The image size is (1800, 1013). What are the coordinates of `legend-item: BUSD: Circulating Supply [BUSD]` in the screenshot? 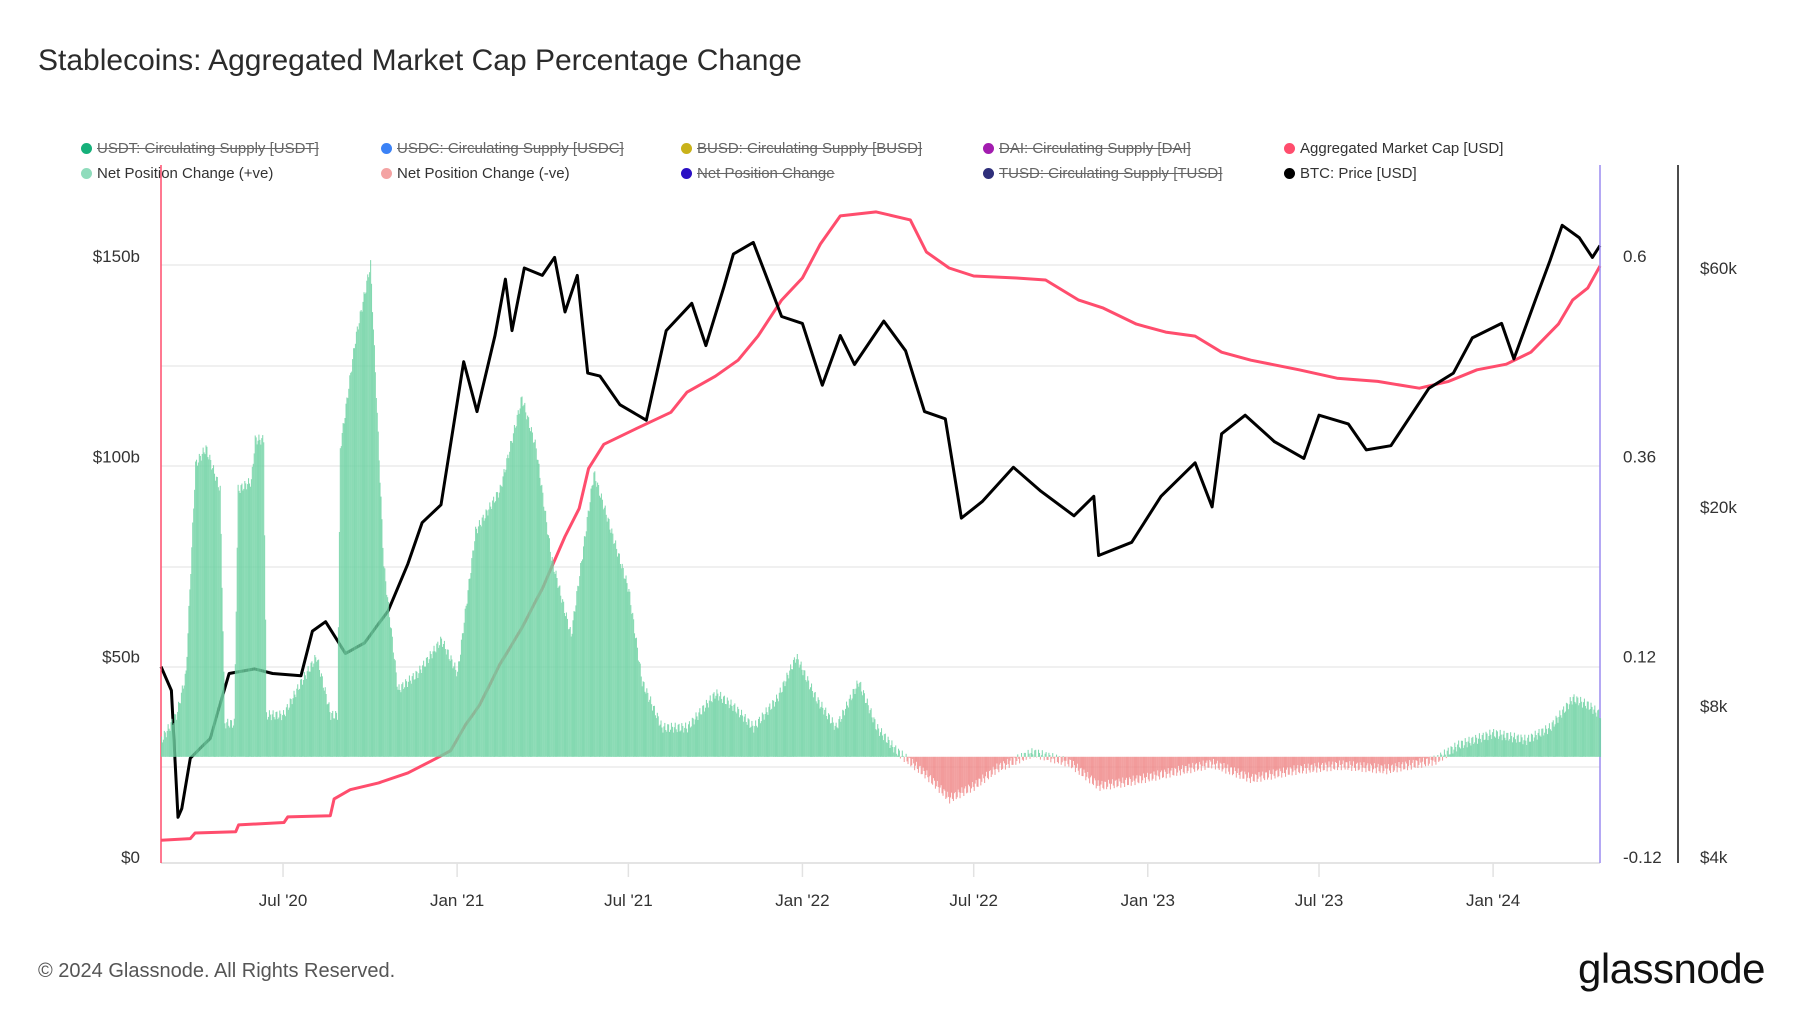 It's located at (801, 148).